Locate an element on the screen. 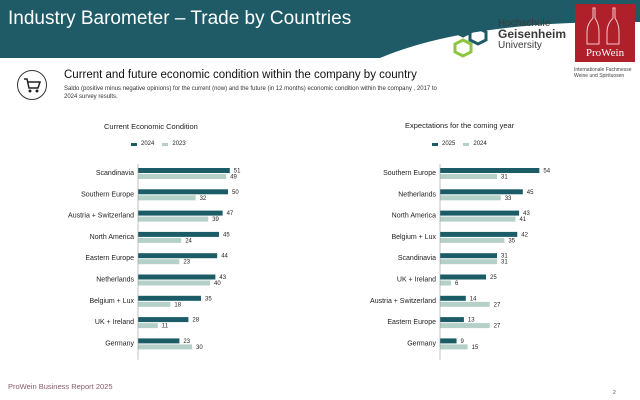 This screenshot has height=400, width=640. hochschule-line3: University is located at coordinates (520, 45).